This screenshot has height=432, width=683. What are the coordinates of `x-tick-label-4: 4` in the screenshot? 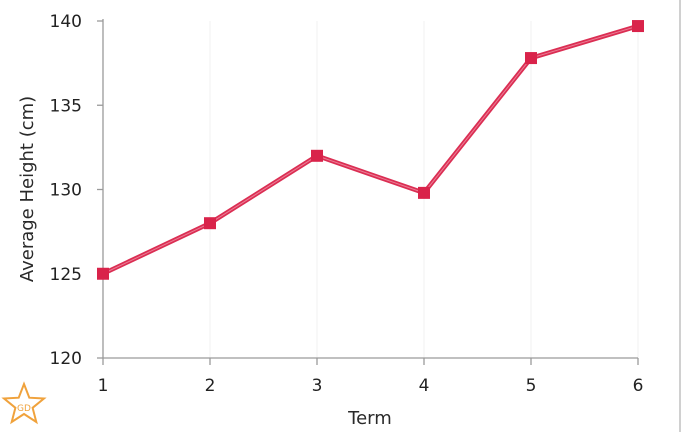 It's located at (424, 386).